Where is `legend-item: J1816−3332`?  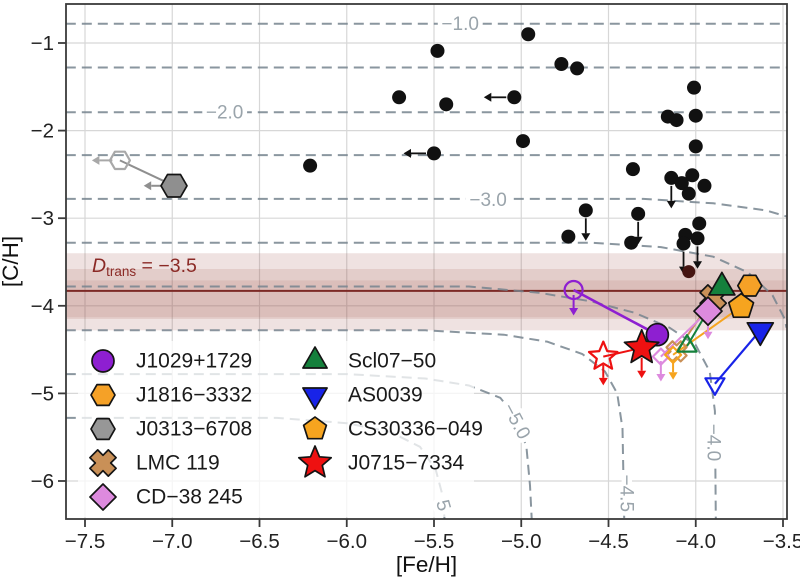 legend-item: J1816−3332 is located at coordinates (171, 395).